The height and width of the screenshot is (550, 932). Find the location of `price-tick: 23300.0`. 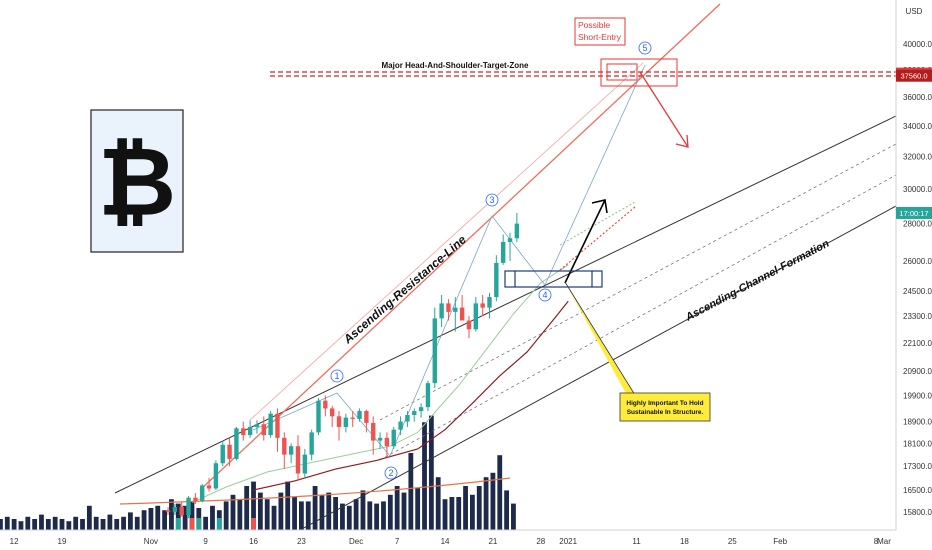

price-tick: 23300.0 is located at coordinates (917, 316).